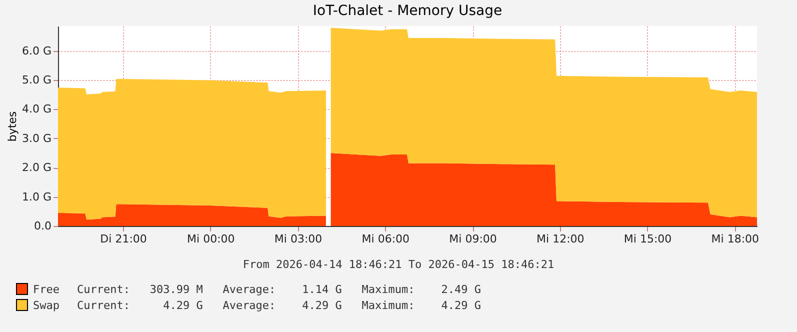  Describe the element at coordinates (407, 11) in the screenshot. I see `chart-title: IoT-Chalet - Memory Usage` at that location.